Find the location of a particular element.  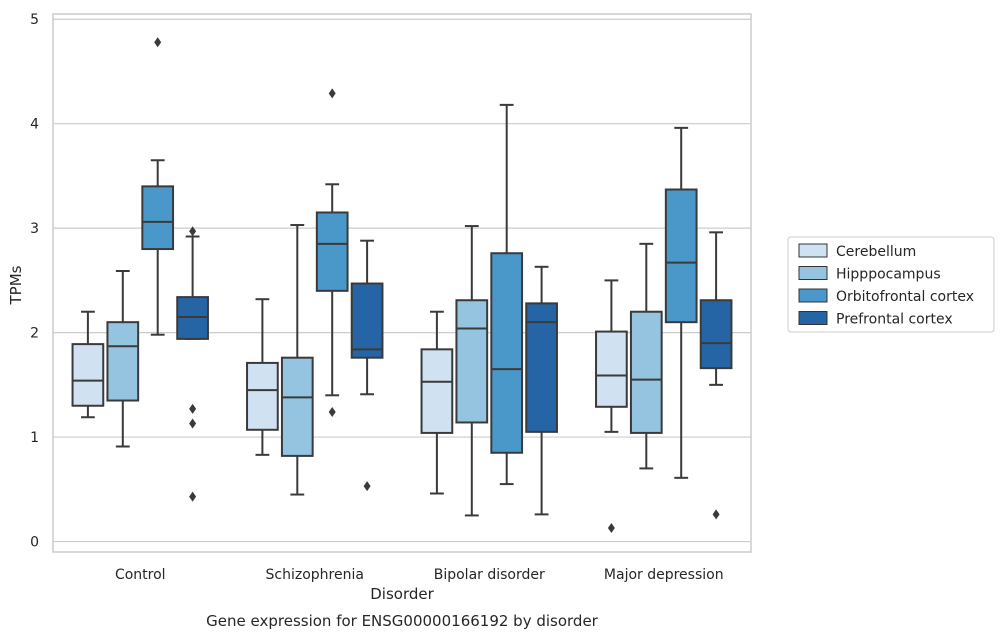

legend-item-1: Hipppocampus is located at coordinates (869, 274).